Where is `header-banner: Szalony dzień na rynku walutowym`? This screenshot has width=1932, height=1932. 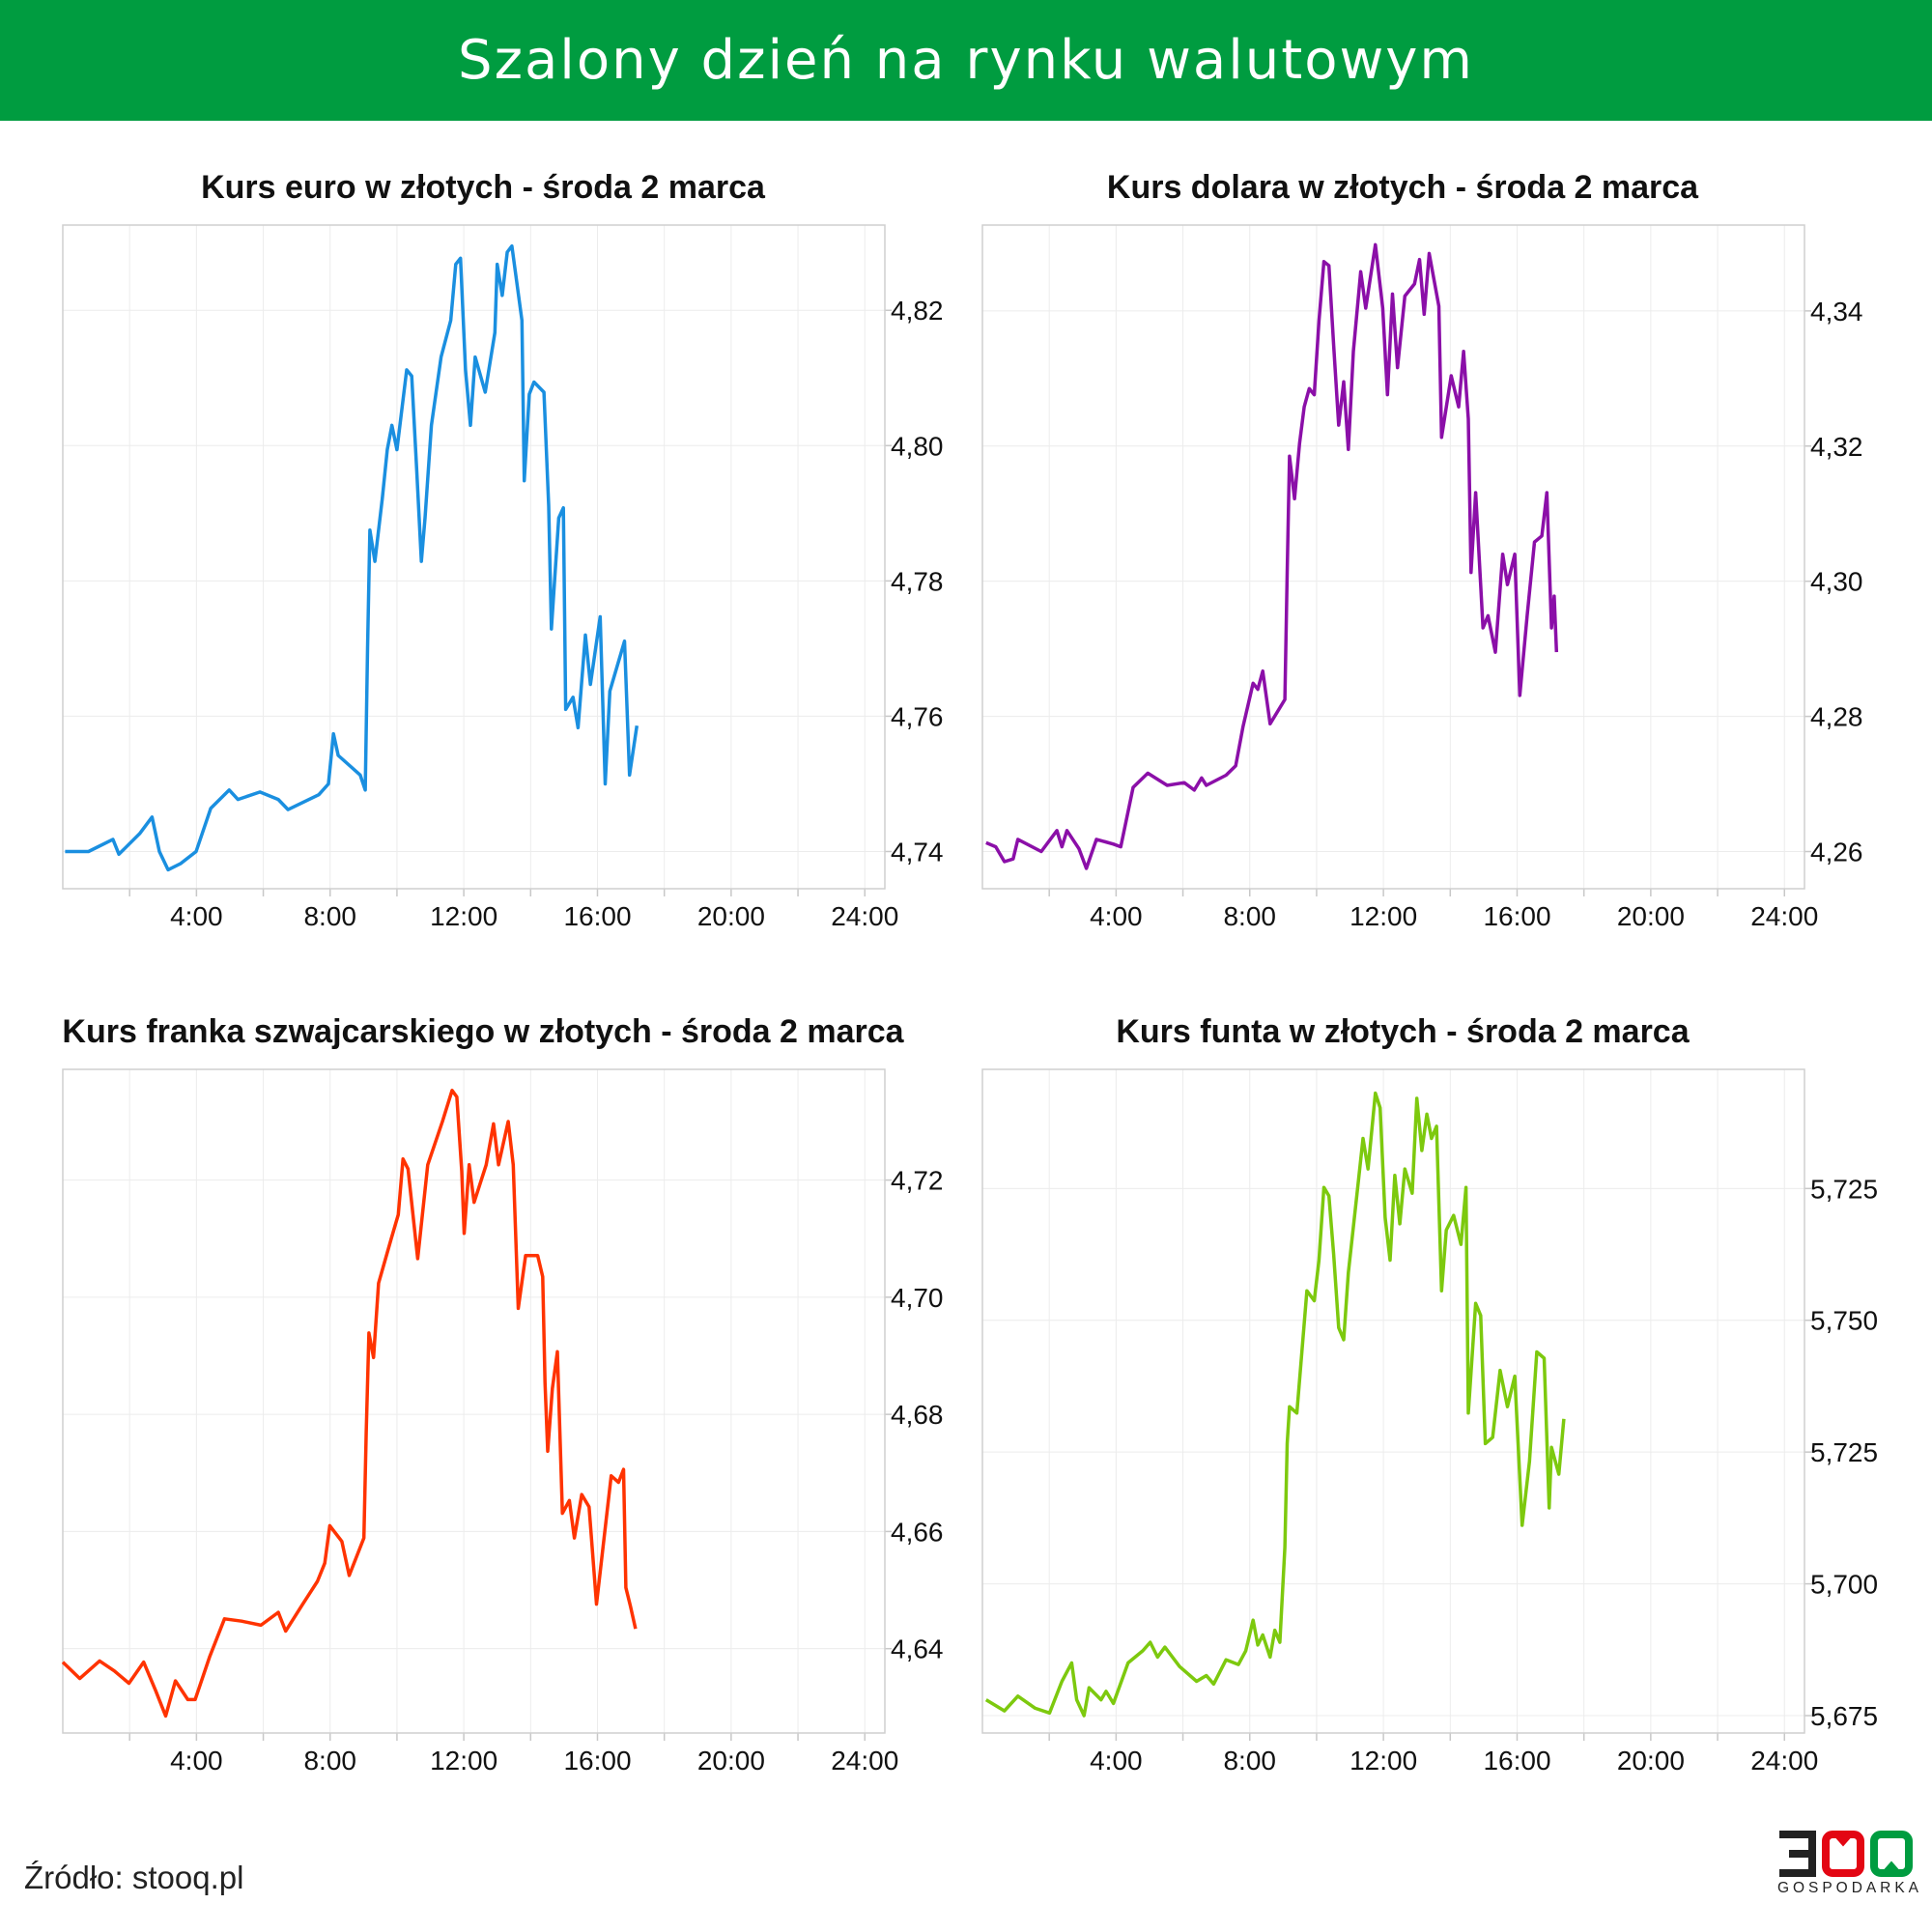
header-banner: Szalony dzień na rynku walutowym is located at coordinates (966, 60).